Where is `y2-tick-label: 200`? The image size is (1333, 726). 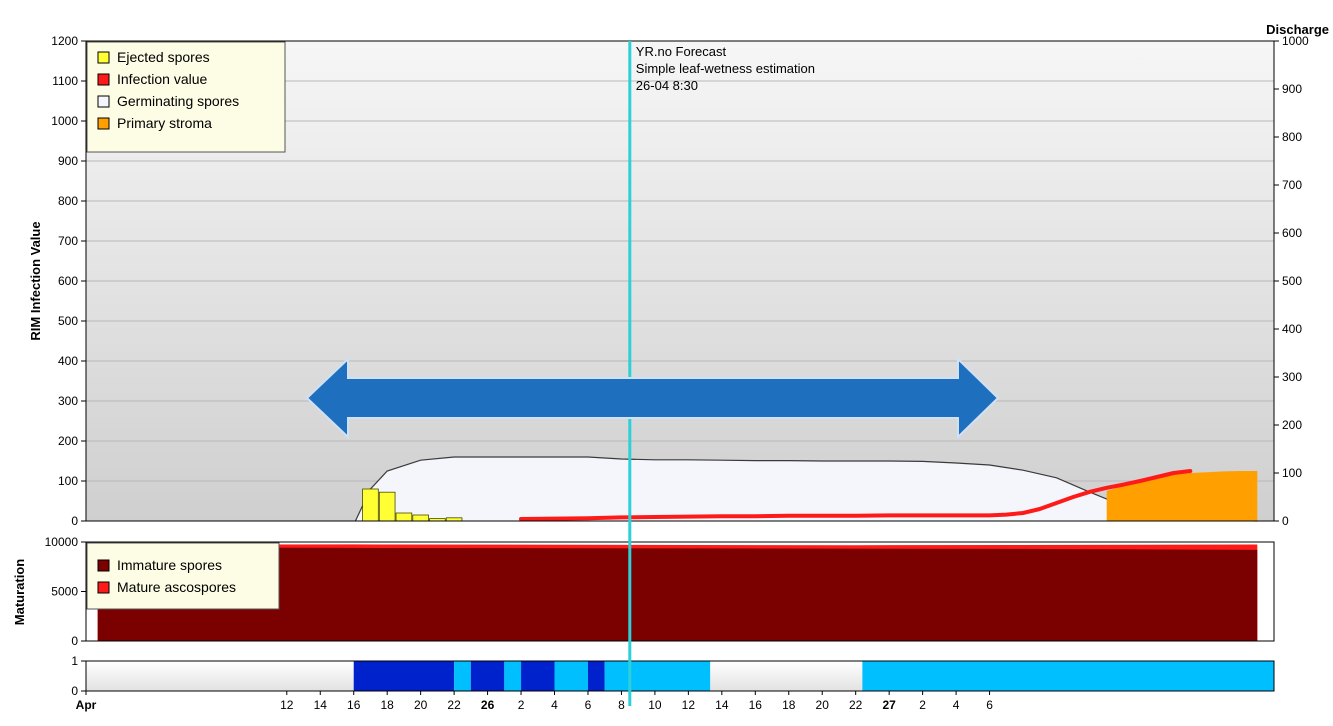 y2-tick-label: 200 is located at coordinates (1292, 425).